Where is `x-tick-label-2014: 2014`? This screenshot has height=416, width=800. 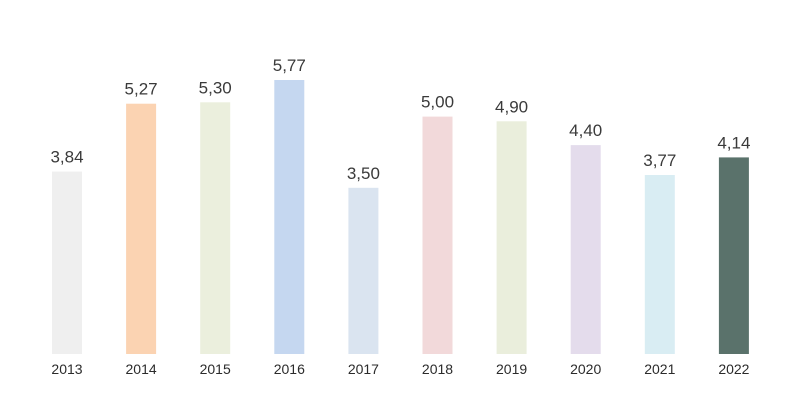
x-tick-label-2014: 2014 is located at coordinates (141, 369).